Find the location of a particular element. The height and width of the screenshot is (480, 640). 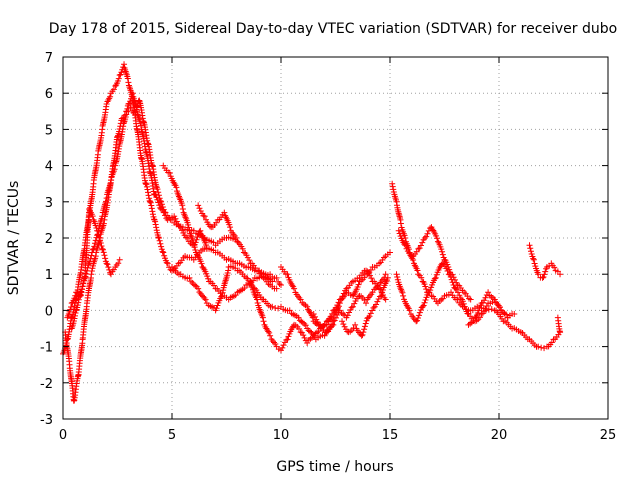

x-tick-label: 15 is located at coordinates (390, 435).